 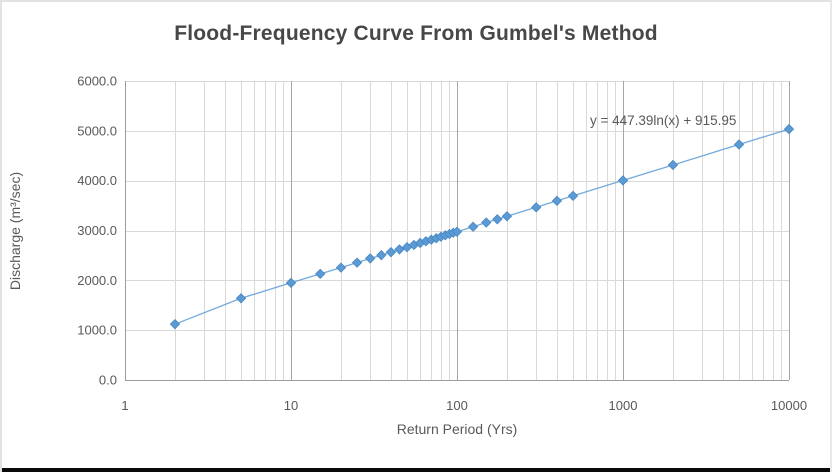 I want to click on y-tick-label: 2000.0, so click(x=97, y=280).